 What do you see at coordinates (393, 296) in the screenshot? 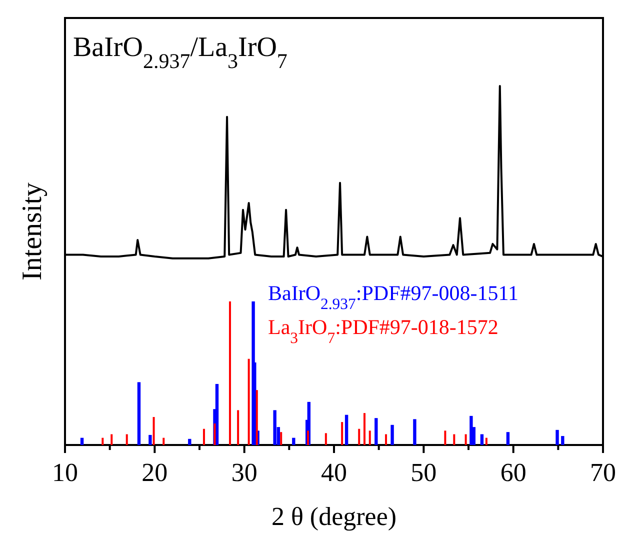
I see `series-label: BaIrO$_{2.937}$:PDF#97-008-1511` at bounding box center [393, 296].